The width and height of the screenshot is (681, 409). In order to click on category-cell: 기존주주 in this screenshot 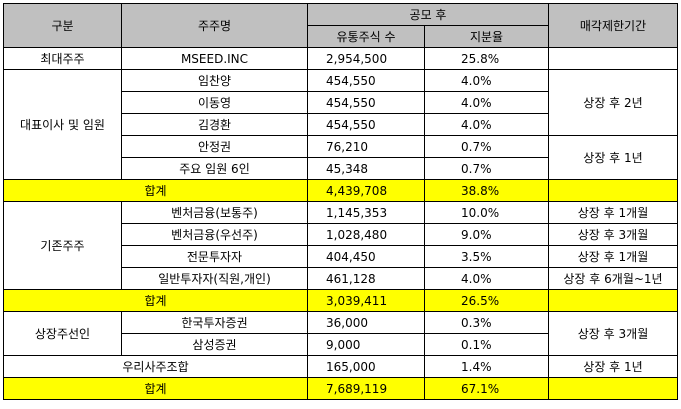, I will do `click(62, 245)`.